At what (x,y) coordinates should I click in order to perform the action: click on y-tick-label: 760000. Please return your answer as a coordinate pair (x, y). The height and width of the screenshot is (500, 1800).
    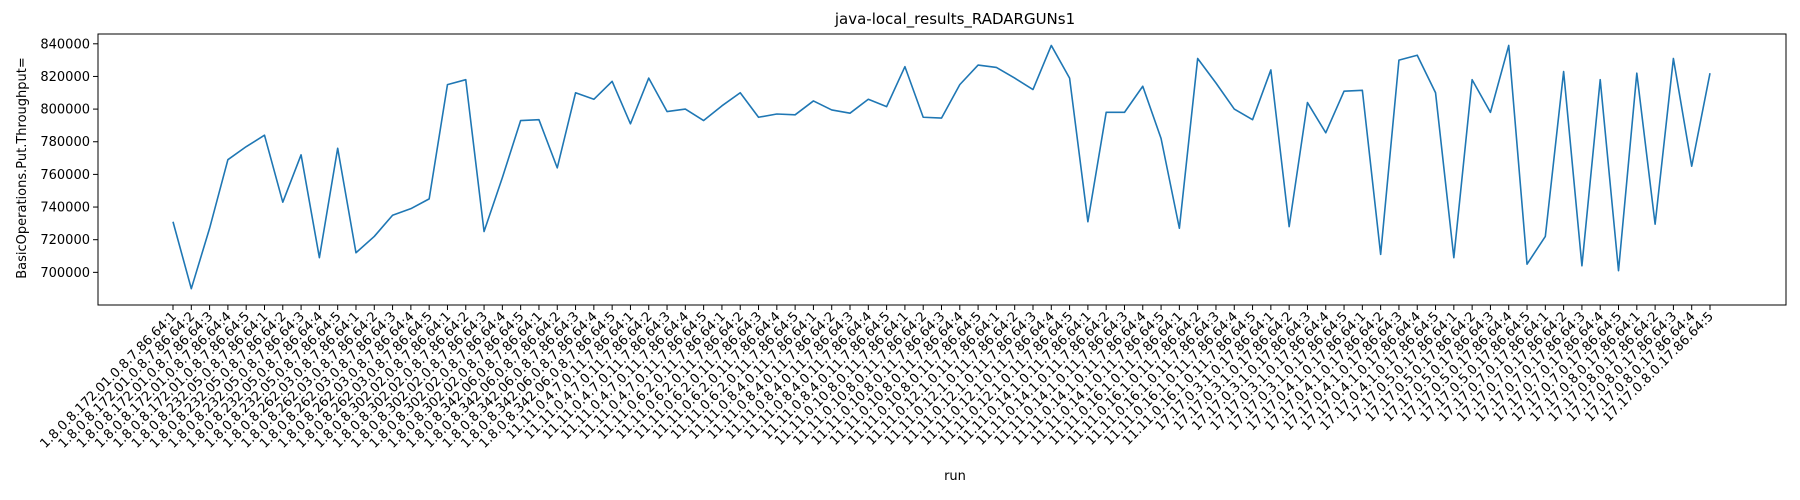
    Looking at the image, I should click on (65, 175).